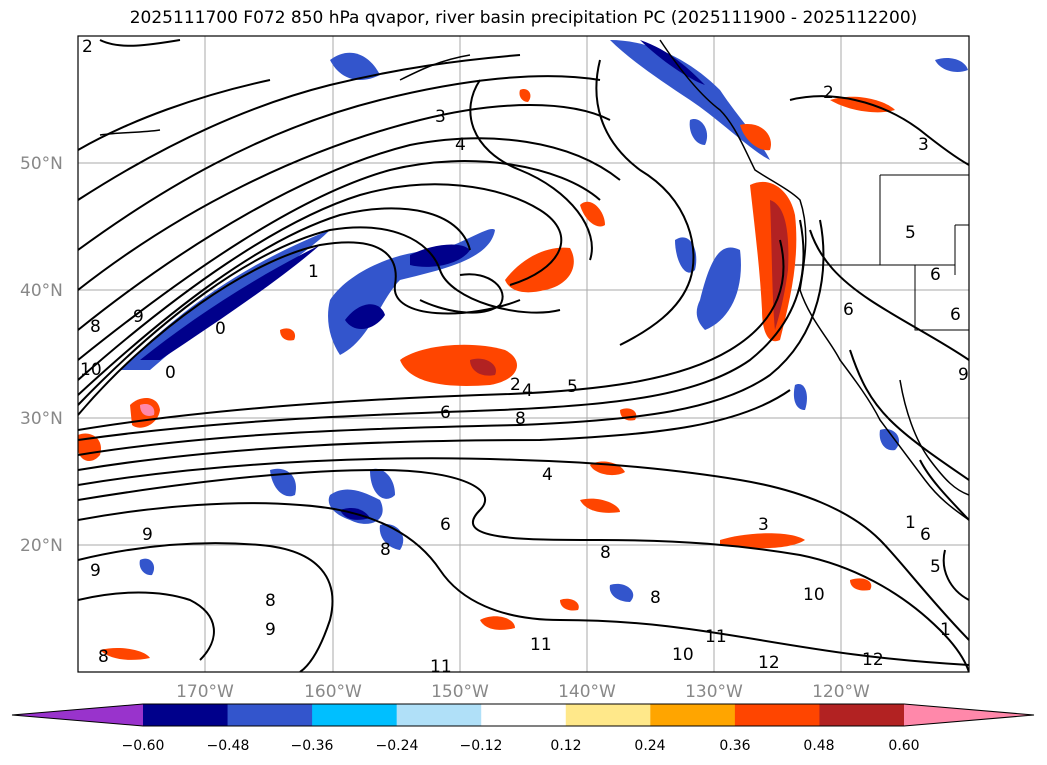  I want to click on colorbar-tick: 0.36, so click(734, 746).